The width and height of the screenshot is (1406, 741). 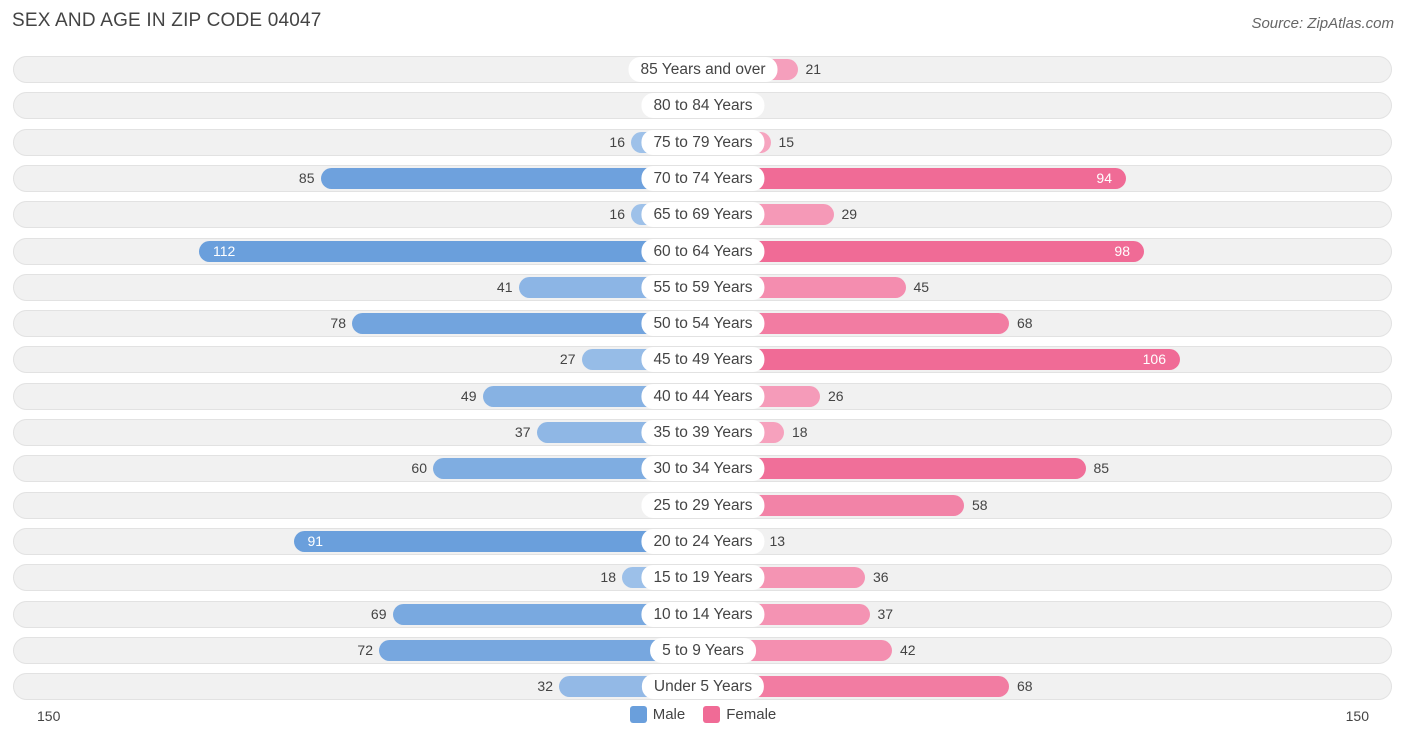 What do you see at coordinates (1357, 716) in the screenshot?
I see `axis-right-max-label: 150` at bounding box center [1357, 716].